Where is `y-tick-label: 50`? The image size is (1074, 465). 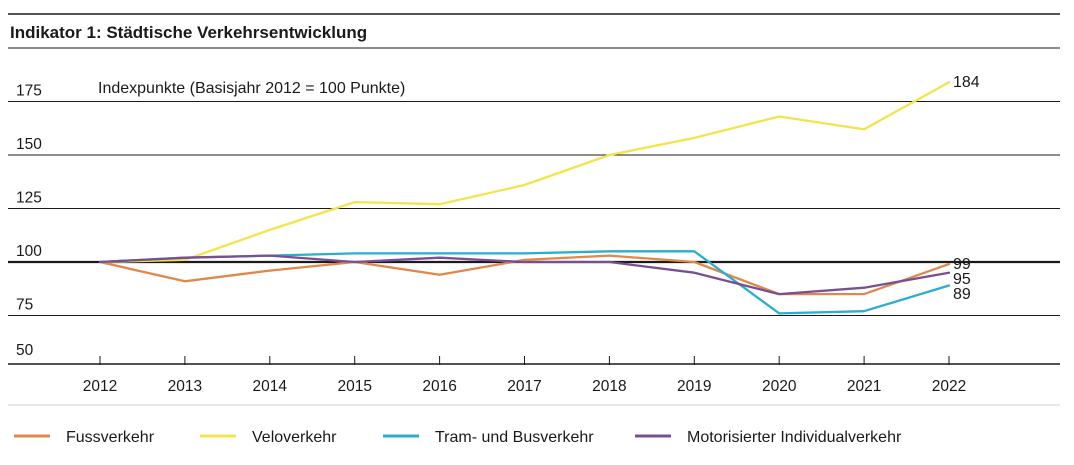
y-tick-label: 50 is located at coordinates (25, 350).